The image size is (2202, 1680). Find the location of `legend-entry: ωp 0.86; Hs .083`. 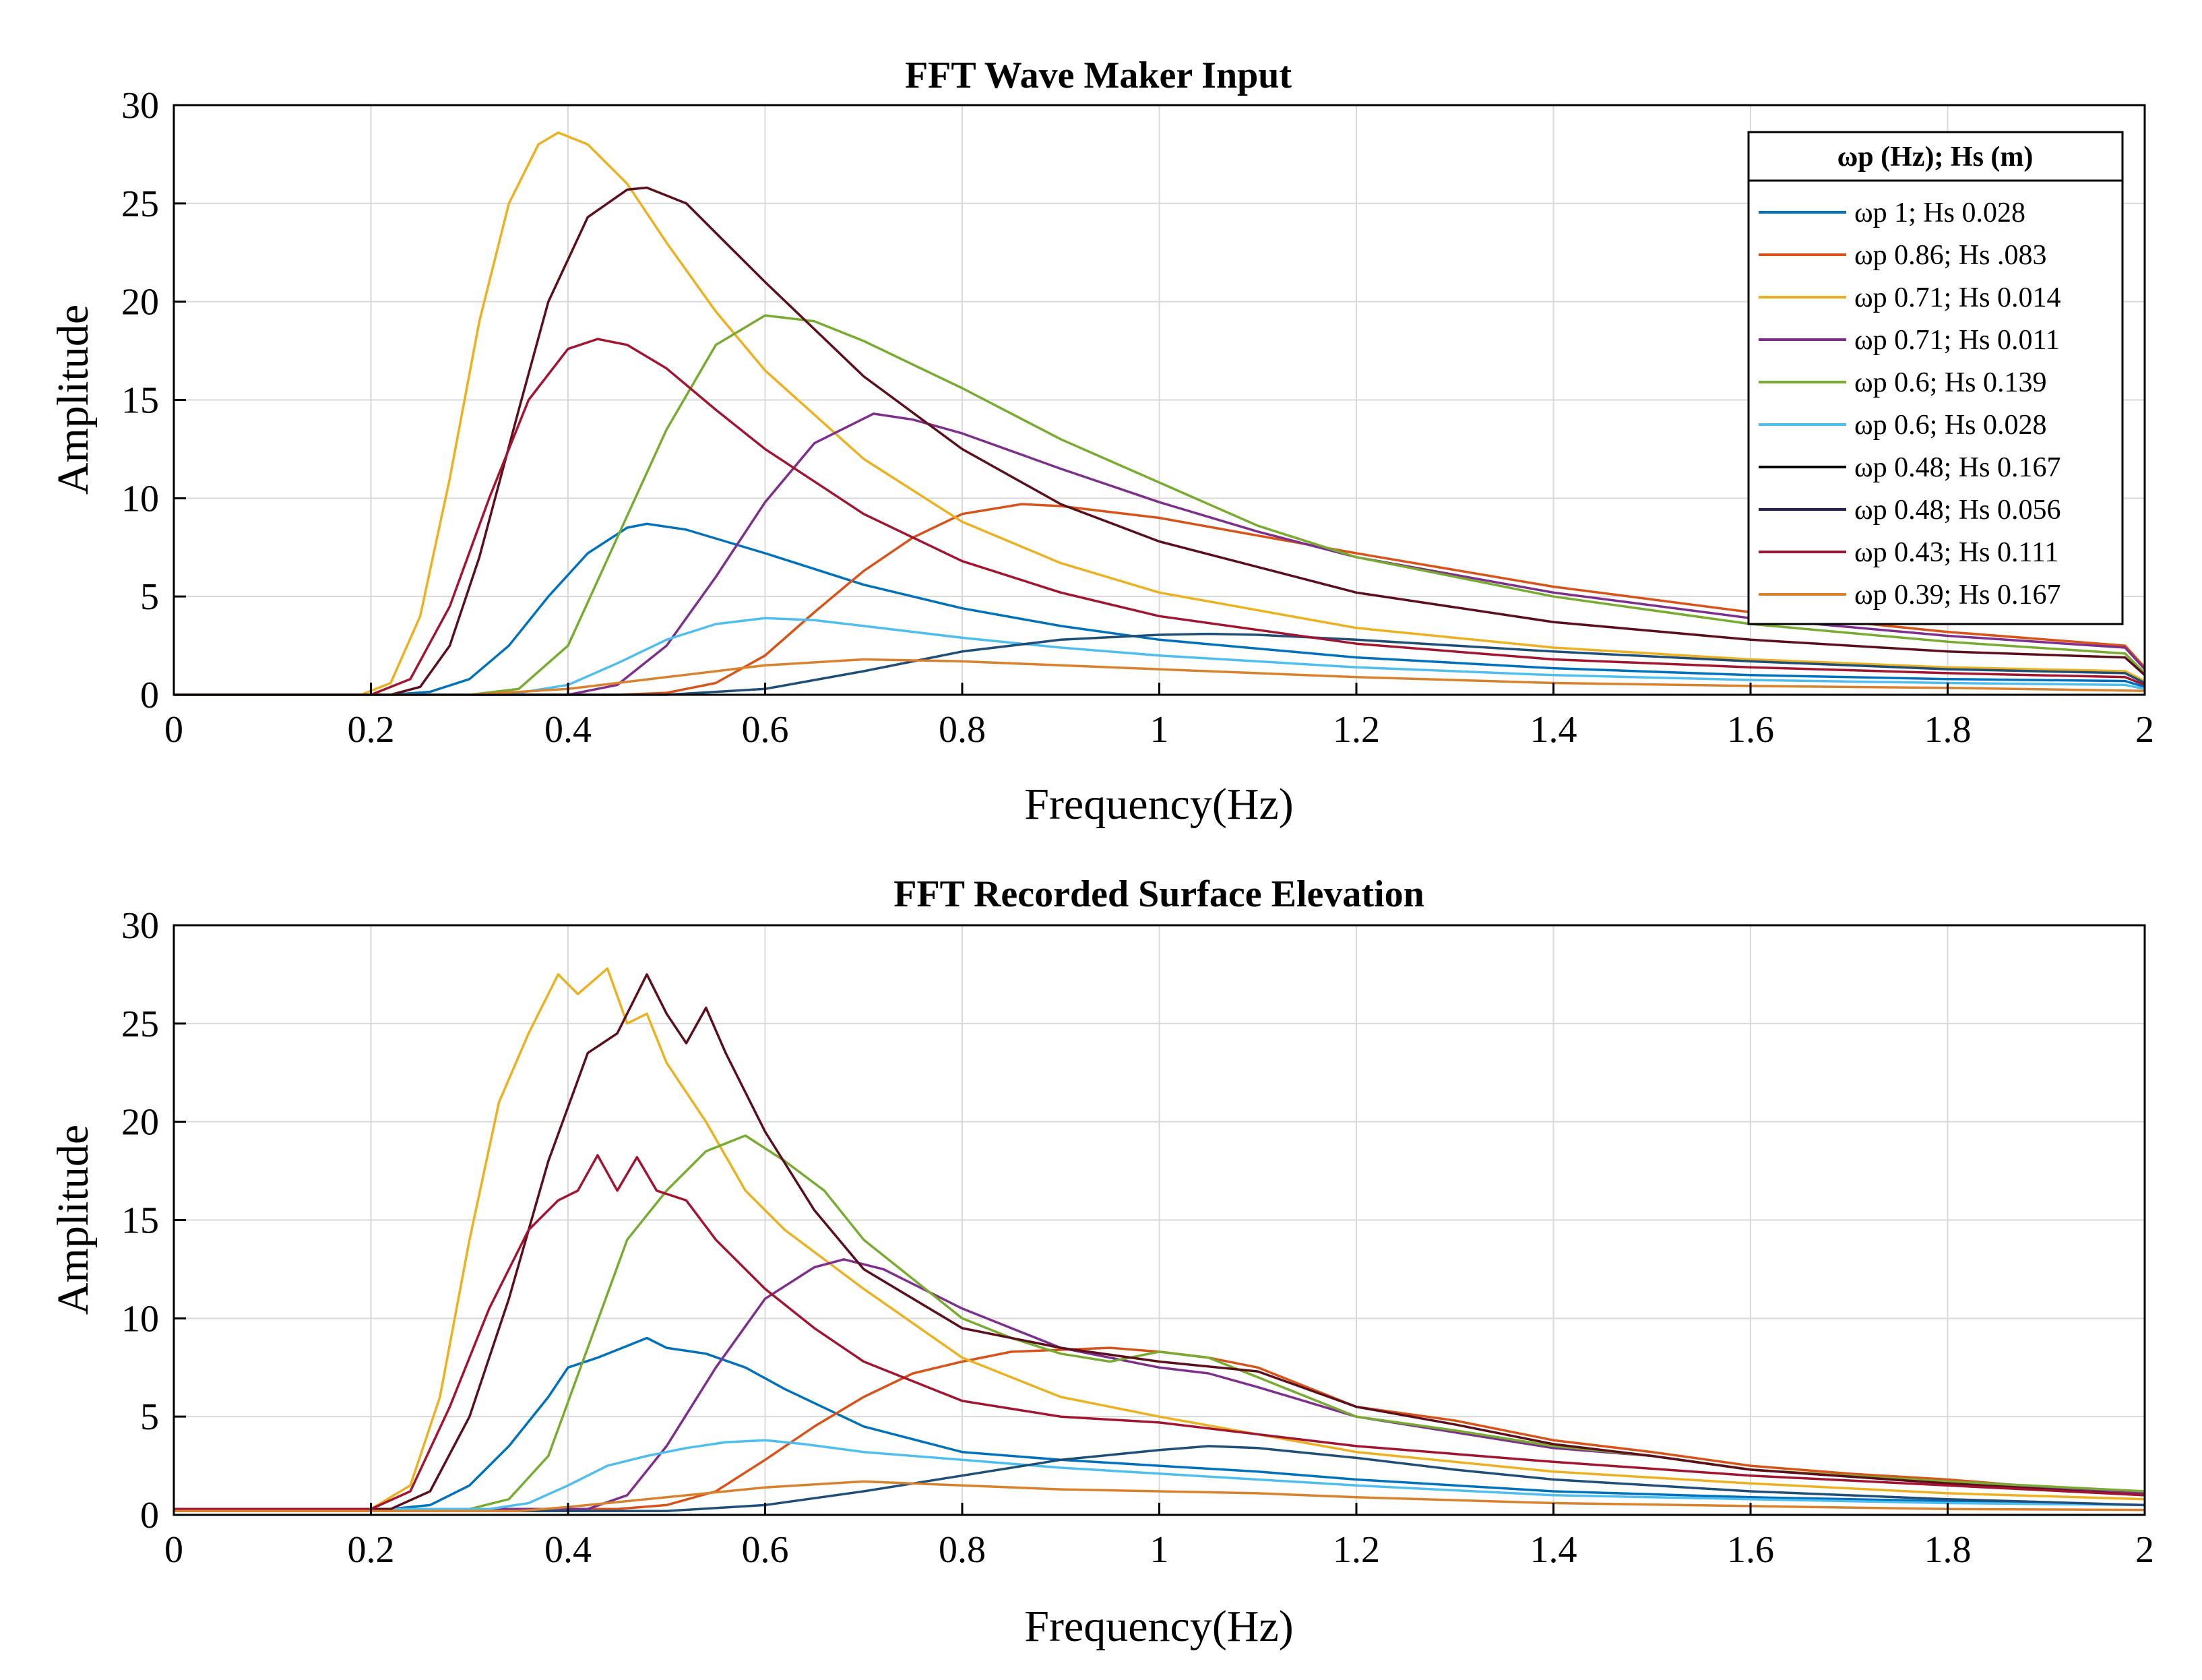

legend-entry: ωp 0.86; Hs .083 is located at coordinates (1903, 255).